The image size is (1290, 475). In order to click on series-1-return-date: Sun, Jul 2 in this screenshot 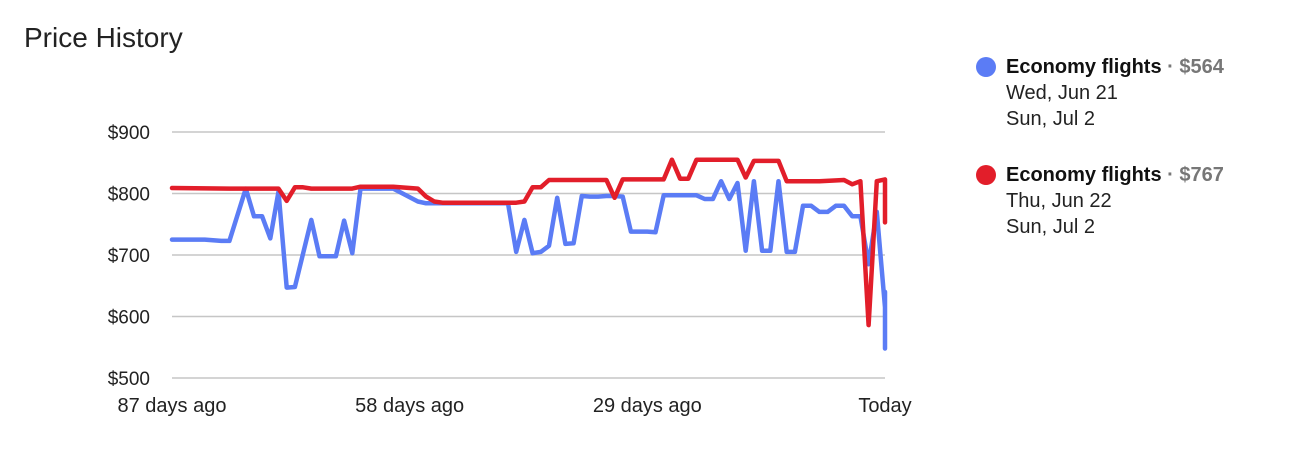, I will do `click(1050, 119)`.